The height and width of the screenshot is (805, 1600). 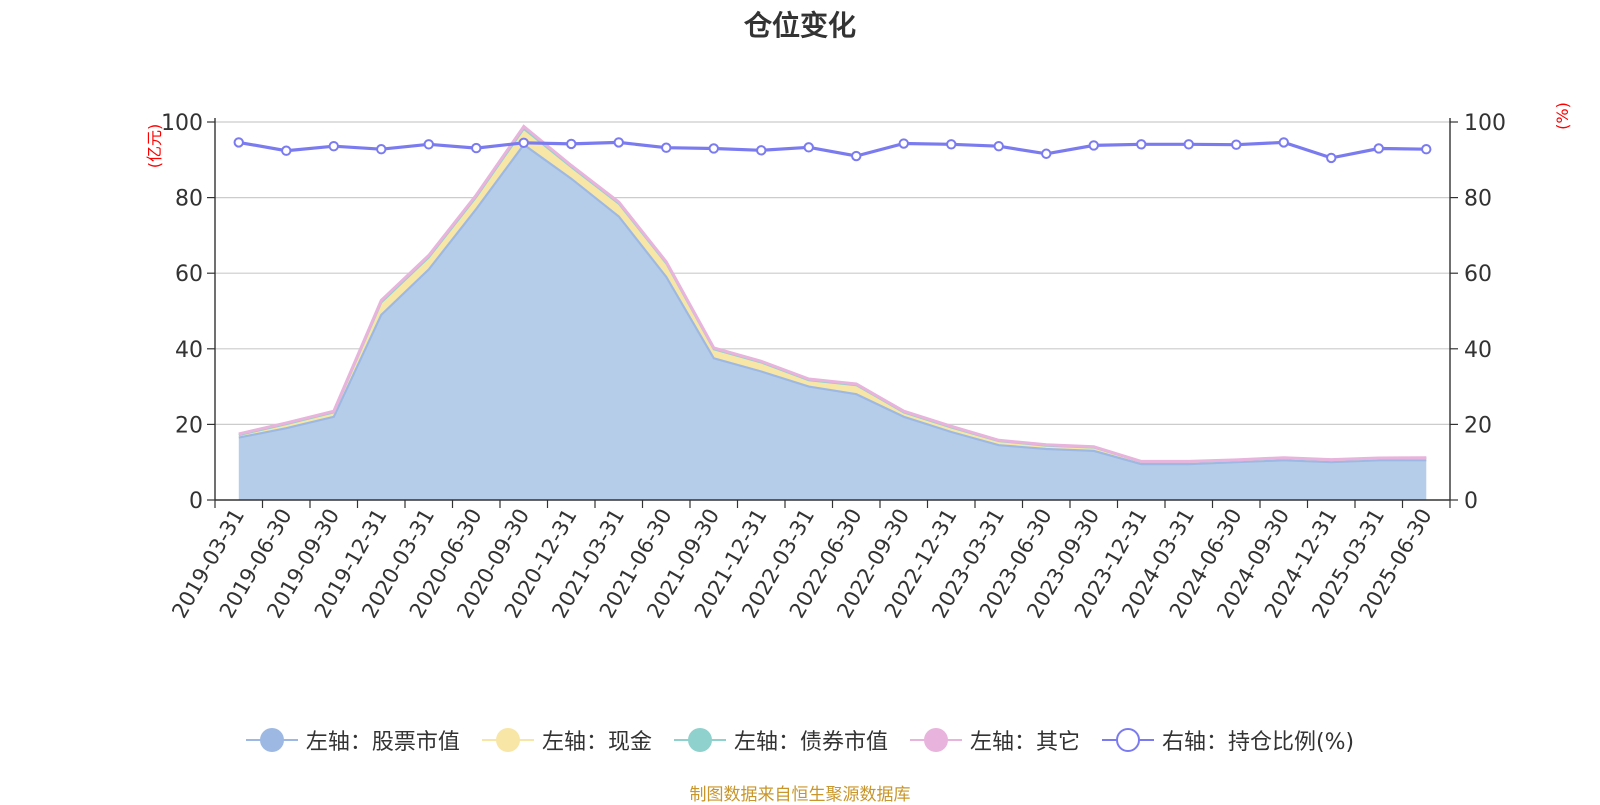 I want to click on legend-marker-other, so click(x=935, y=740).